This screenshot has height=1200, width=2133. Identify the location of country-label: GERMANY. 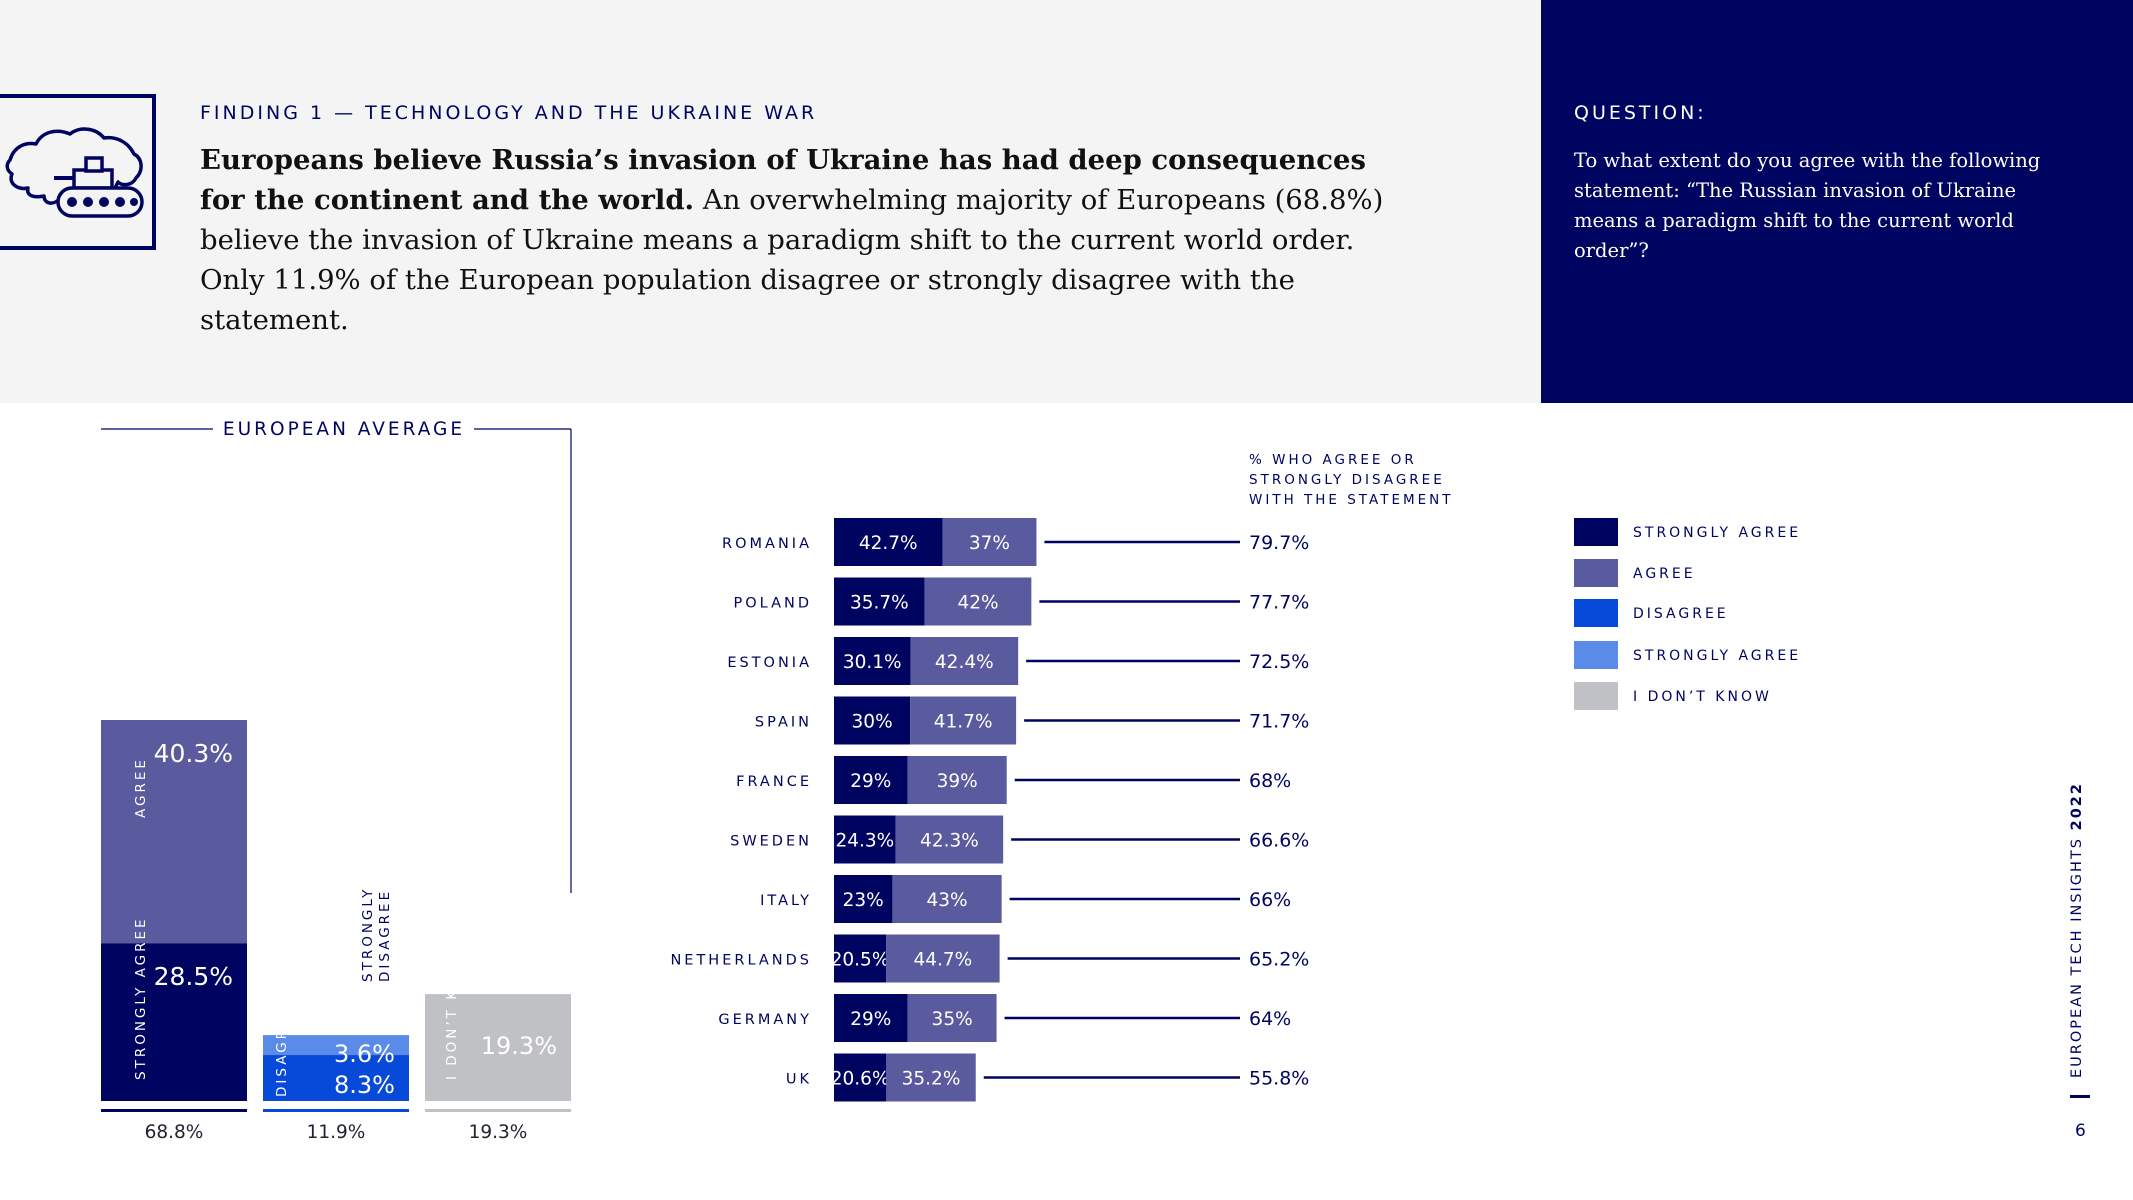
(765, 1020).